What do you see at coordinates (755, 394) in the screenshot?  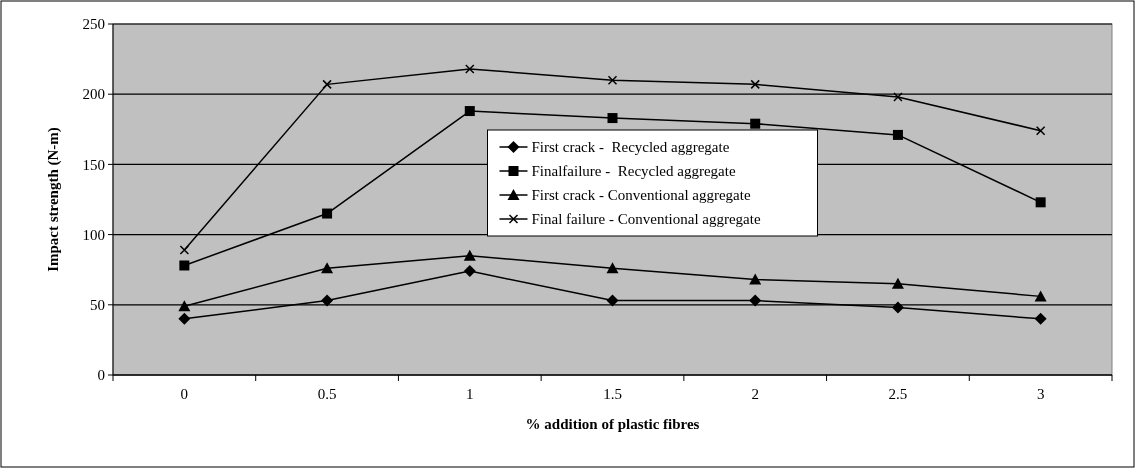 I see `x-tick-label: 2` at bounding box center [755, 394].